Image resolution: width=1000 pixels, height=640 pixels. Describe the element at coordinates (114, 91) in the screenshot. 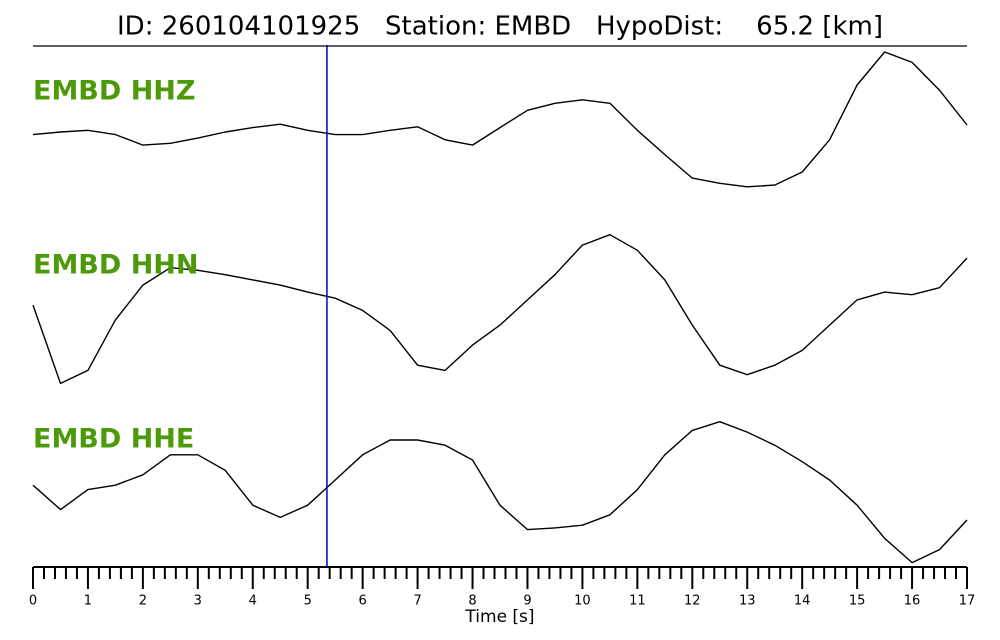

I see `trace-label: EMBD HHZ` at that location.